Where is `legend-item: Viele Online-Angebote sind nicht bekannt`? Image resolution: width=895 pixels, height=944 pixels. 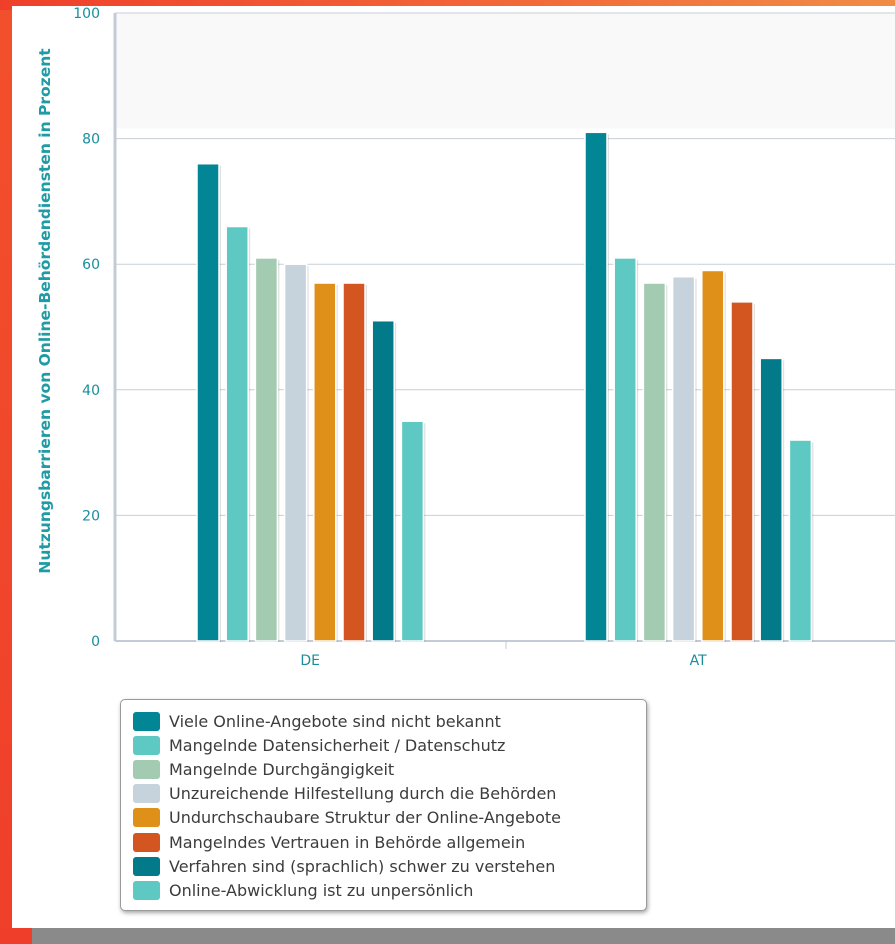
legend-item: Viele Online-Angebote sind nicht bekannt is located at coordinates (389, 721).